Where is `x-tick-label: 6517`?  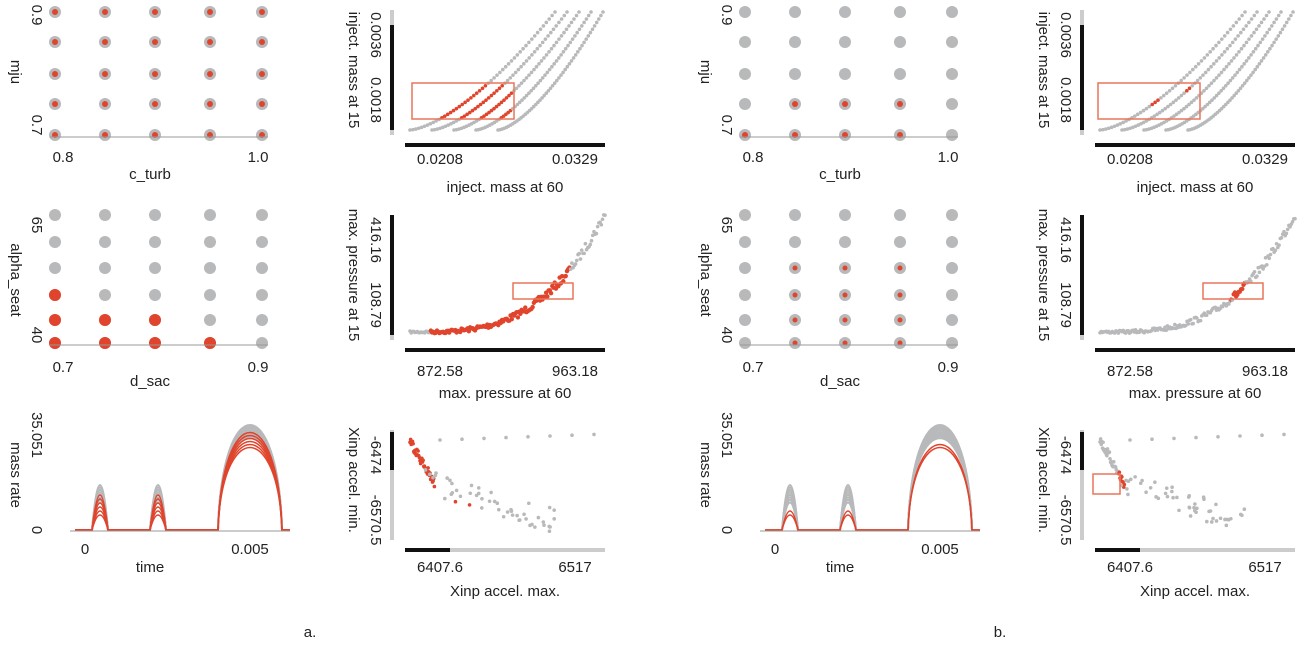 x-tick-label: 6517 is located at coordinates (574, 567).